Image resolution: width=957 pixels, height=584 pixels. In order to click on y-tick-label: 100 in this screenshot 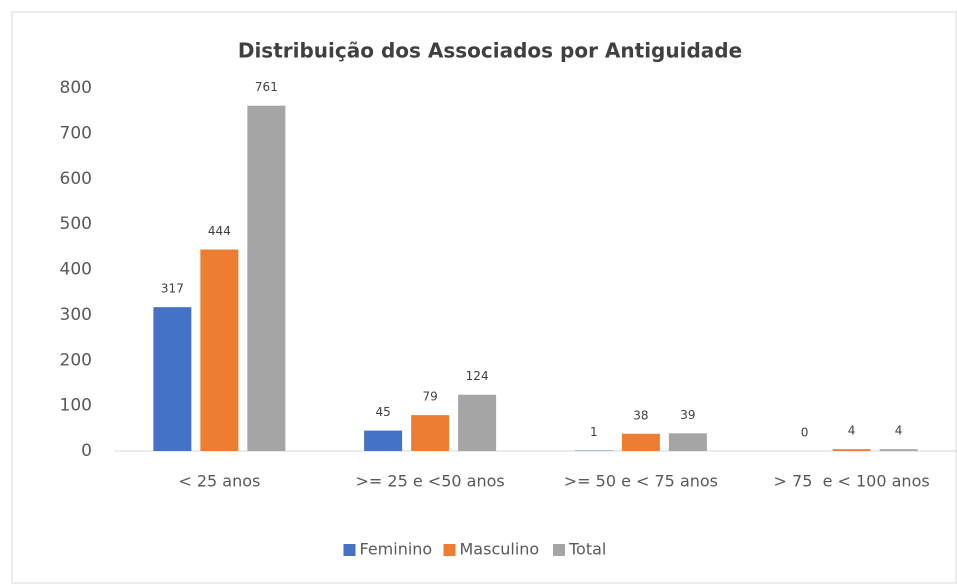, I will do `click(76, 406)`.